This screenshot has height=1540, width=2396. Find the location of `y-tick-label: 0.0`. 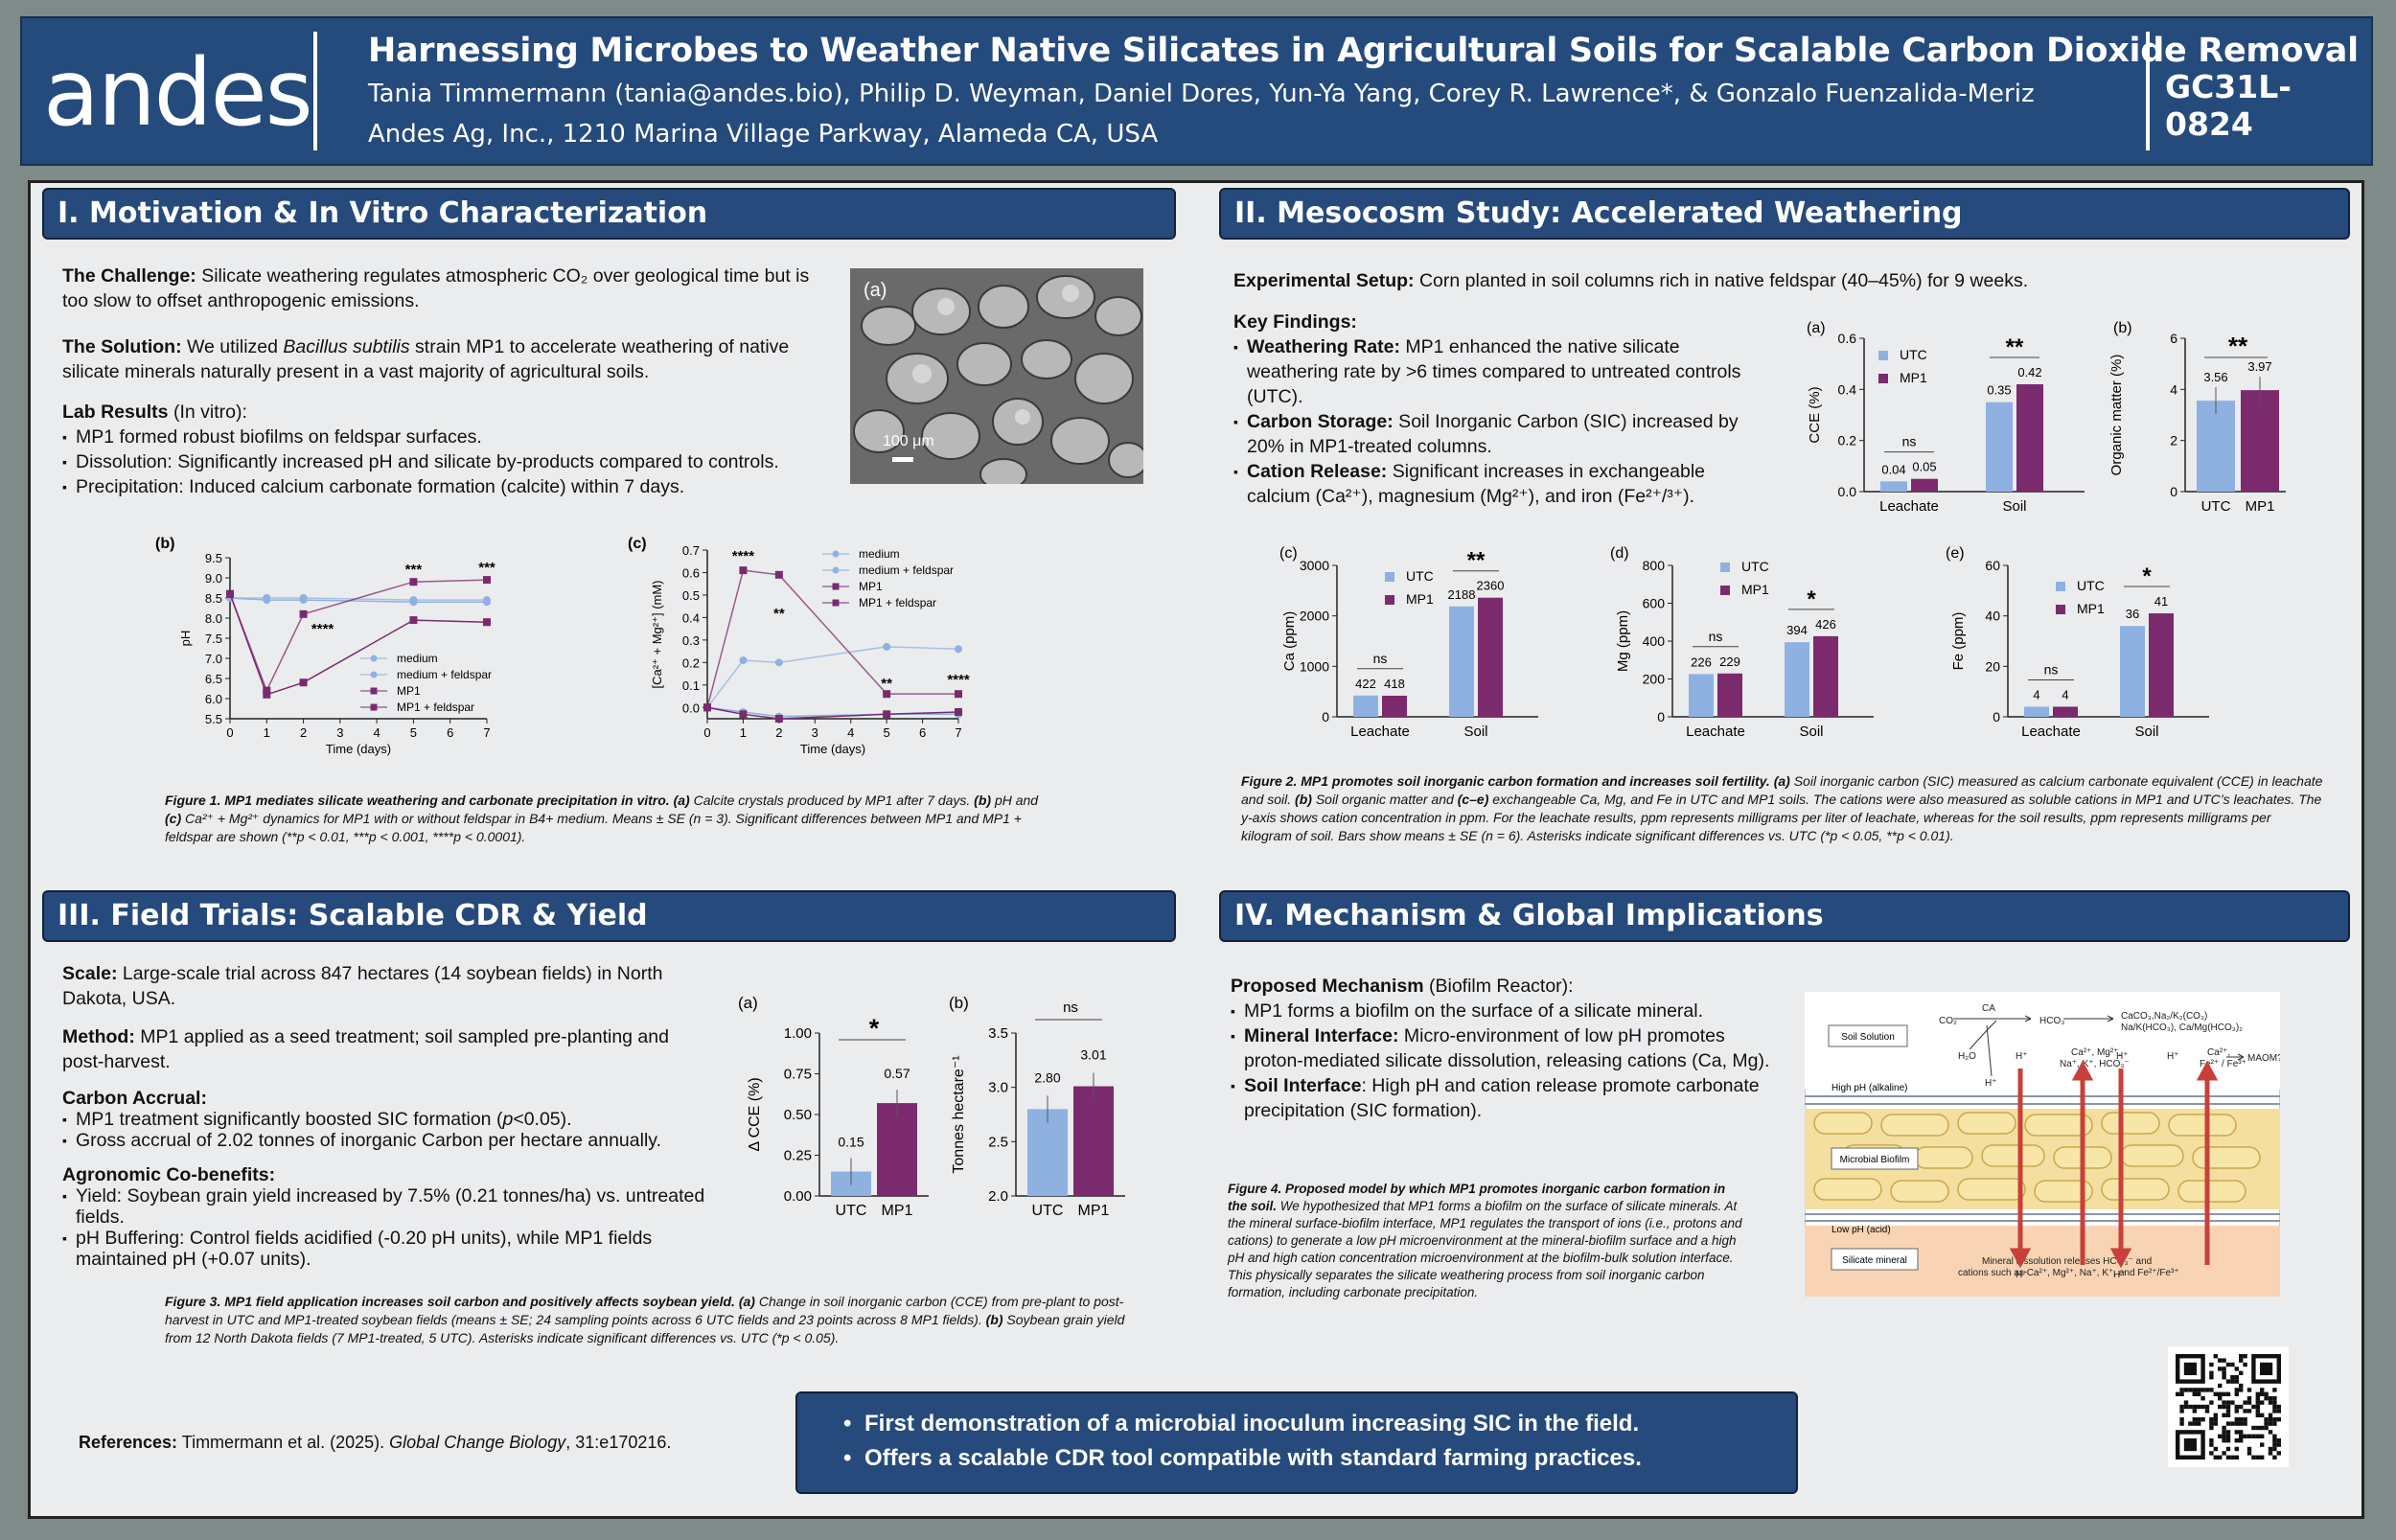

y-tick-label: 0.0 is located at coordinates (691, 708).